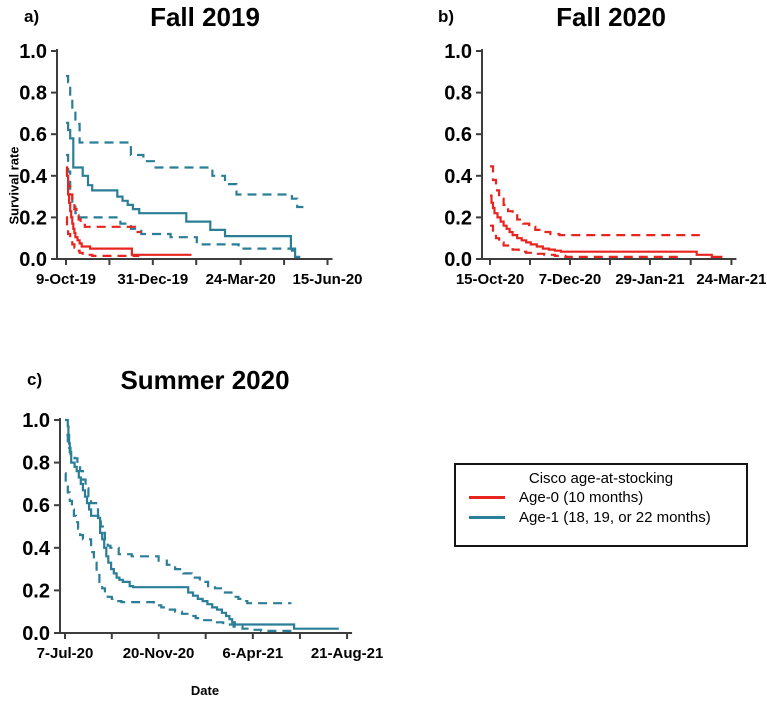 The image size is (767, 705). What do you see at coordinates (65, 653) in the screenshot?
I see `x-tick-label: 7-Jul-20` at bounding box center [65, 653].